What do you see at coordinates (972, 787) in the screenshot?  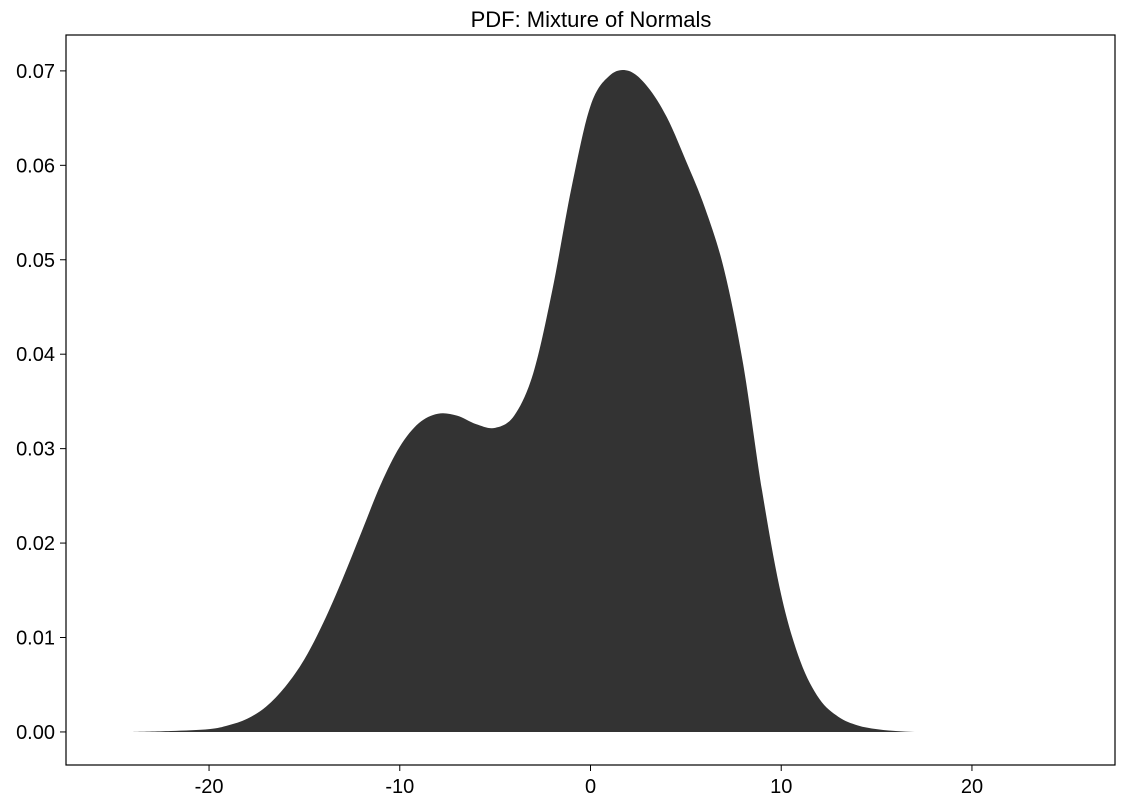 I see `x-tick-label: 20` at bounding box center [972, 787].